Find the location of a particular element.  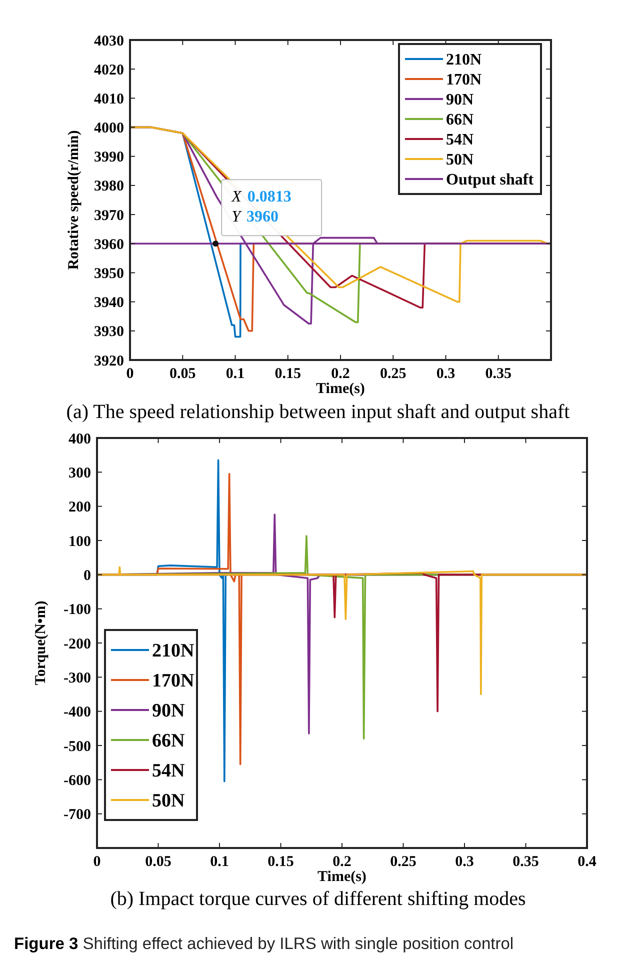

y-tick-label: -300 is located at coordinates (77, 678).